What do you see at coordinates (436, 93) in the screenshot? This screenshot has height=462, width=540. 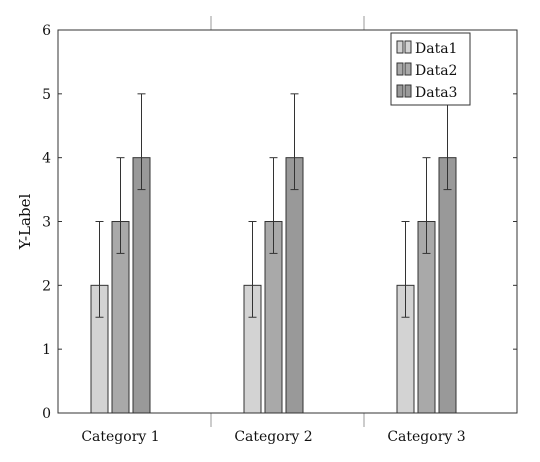 I see `legend-label-data3: Data3` at bounding box center [436, 93].